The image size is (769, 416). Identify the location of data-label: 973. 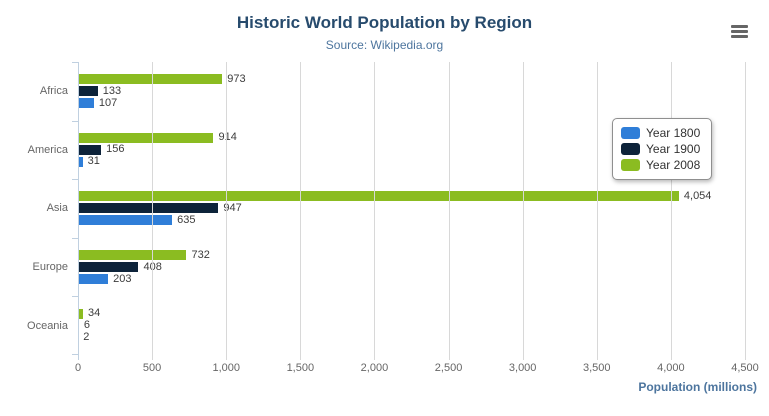
(236, 78).